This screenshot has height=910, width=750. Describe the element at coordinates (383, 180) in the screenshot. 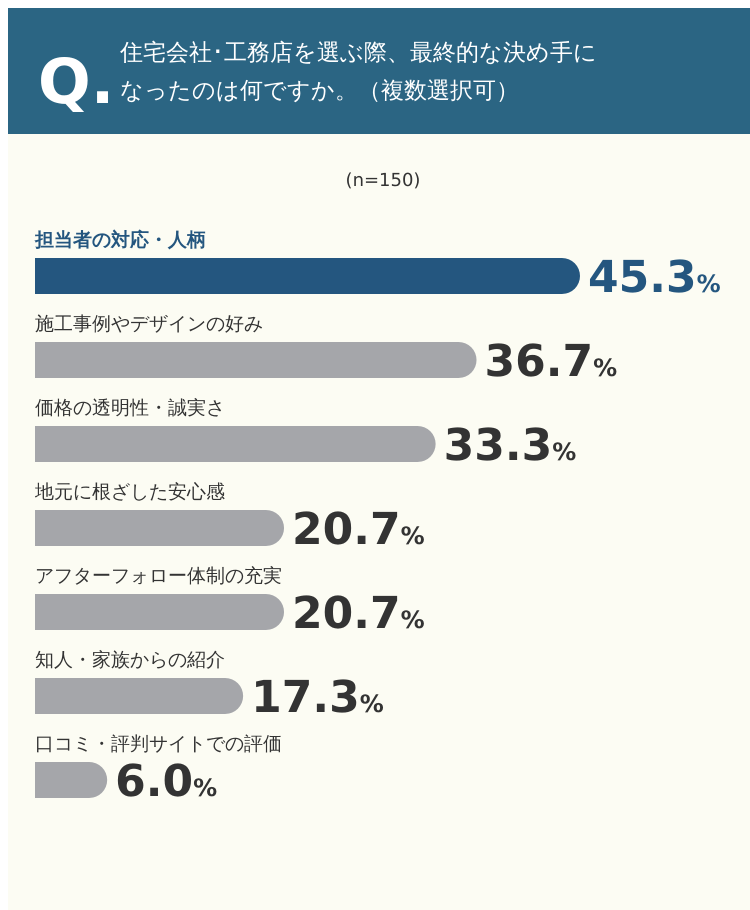

I see `chart-subtitle: (n=150)` at that location.